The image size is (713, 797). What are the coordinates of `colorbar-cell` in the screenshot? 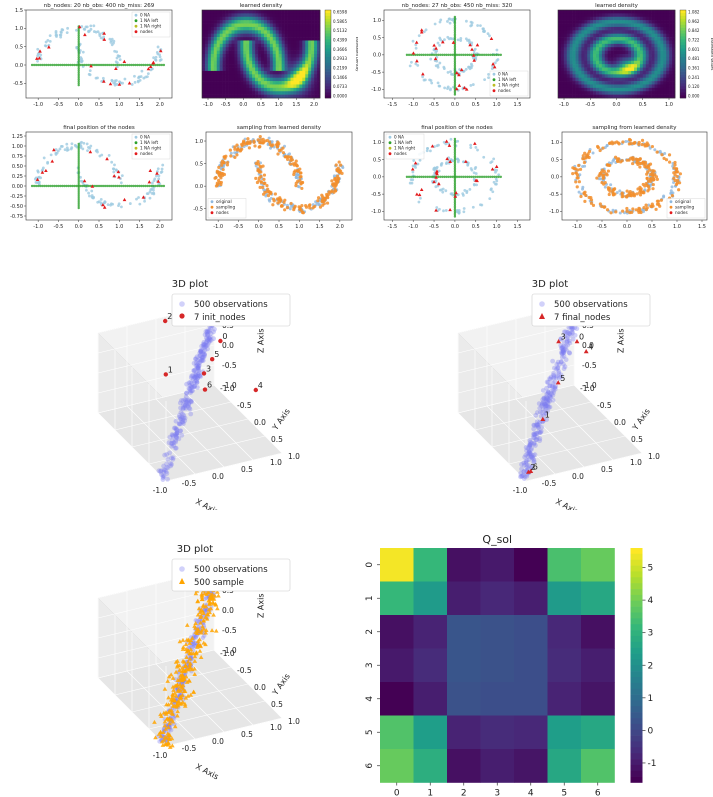 It's located at (328, 94).